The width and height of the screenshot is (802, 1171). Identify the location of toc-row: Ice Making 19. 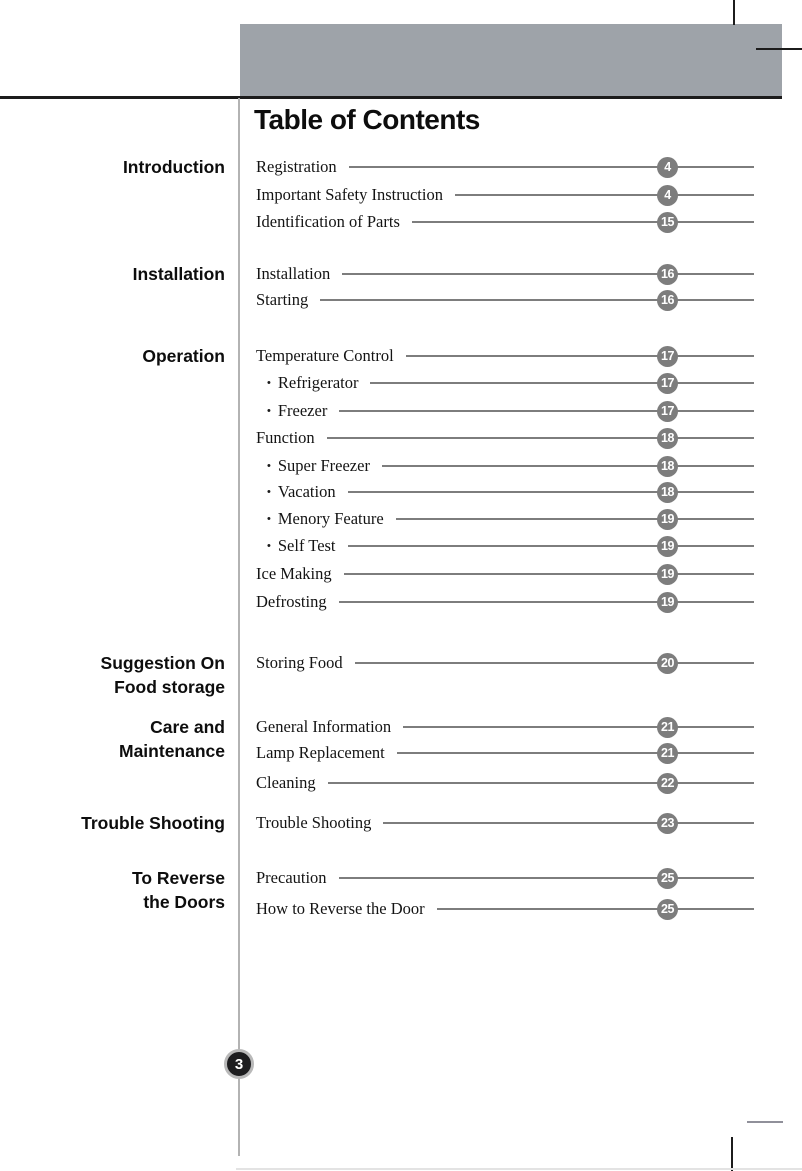
(505, 574).